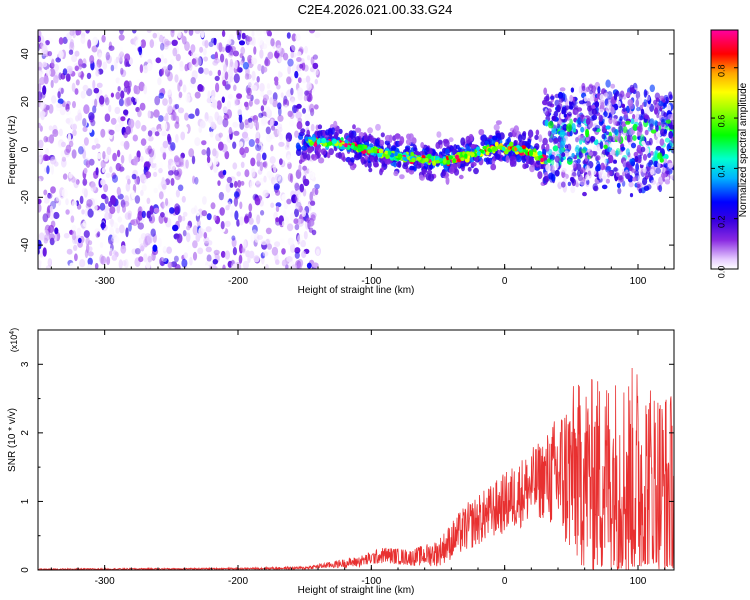 This screenshot has height=600, width=750. Describe the element at coordinates (375, 9) in the screenshot. I see `page-title: C2E4.2026.021.00.33.G24` at that location.